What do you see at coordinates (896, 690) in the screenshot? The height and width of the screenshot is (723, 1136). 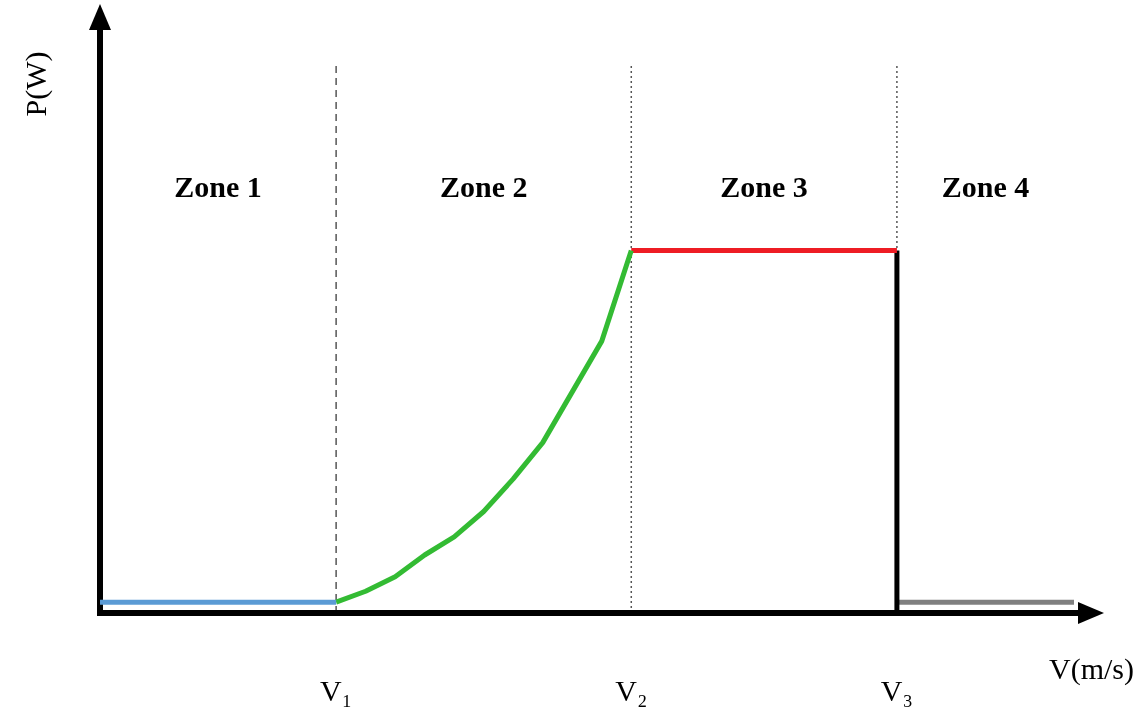 I see `x-tick-label: V₃` at bounding box center [896, 690].